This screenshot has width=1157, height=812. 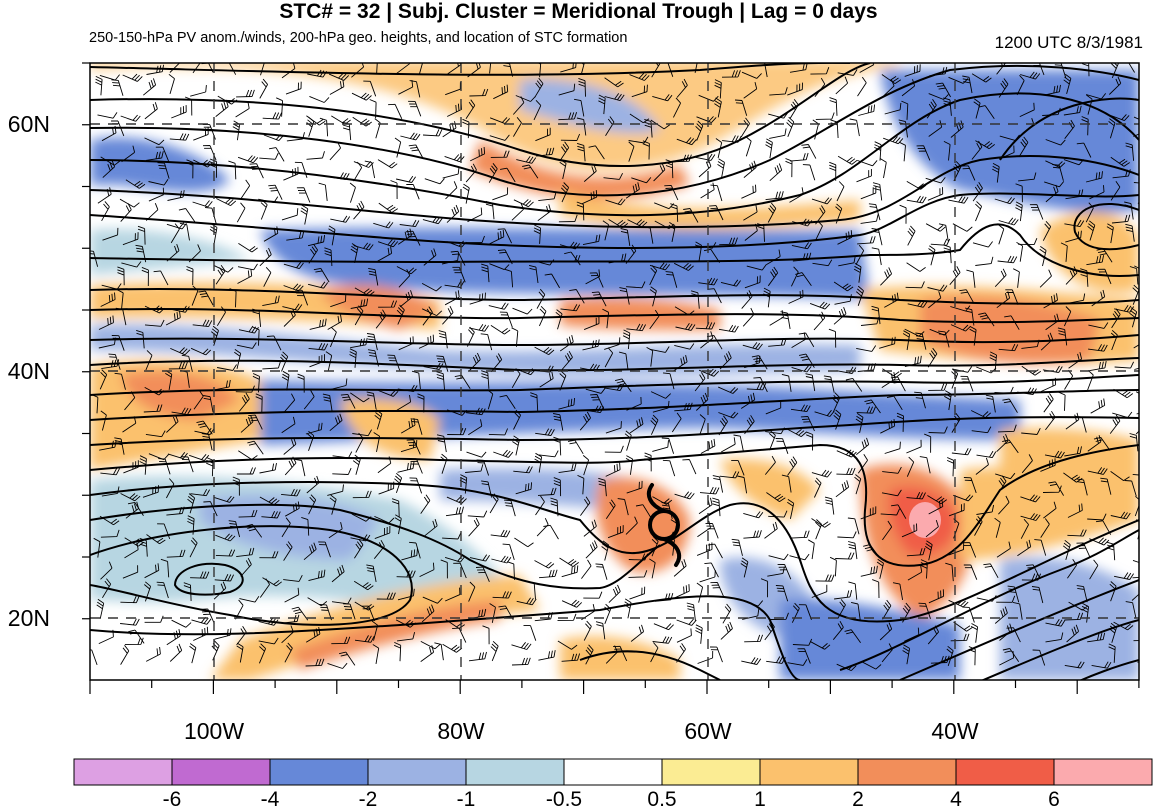 What do you see at coordinates (956, 799) in the screenshot?
I see `colorbar-label: 4` at bounding box center [956, 799].